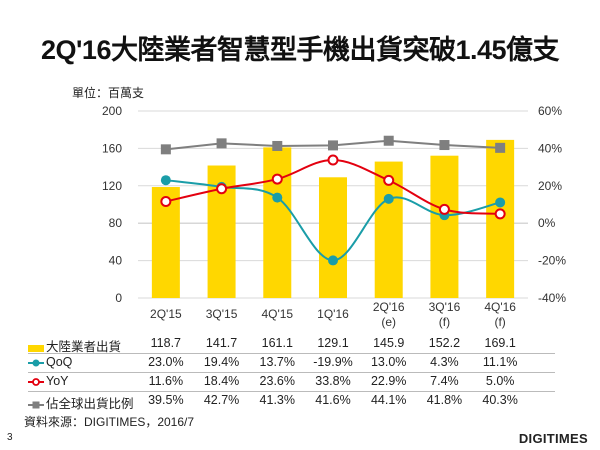 Image resolution: width=600 pixels, height=450 pixels. What do you see at coordinates (109, 422) in the screenshot?
I see `source-note: 資料來源：DIGITIMES，2016/7` at bounding box center [109, 422].